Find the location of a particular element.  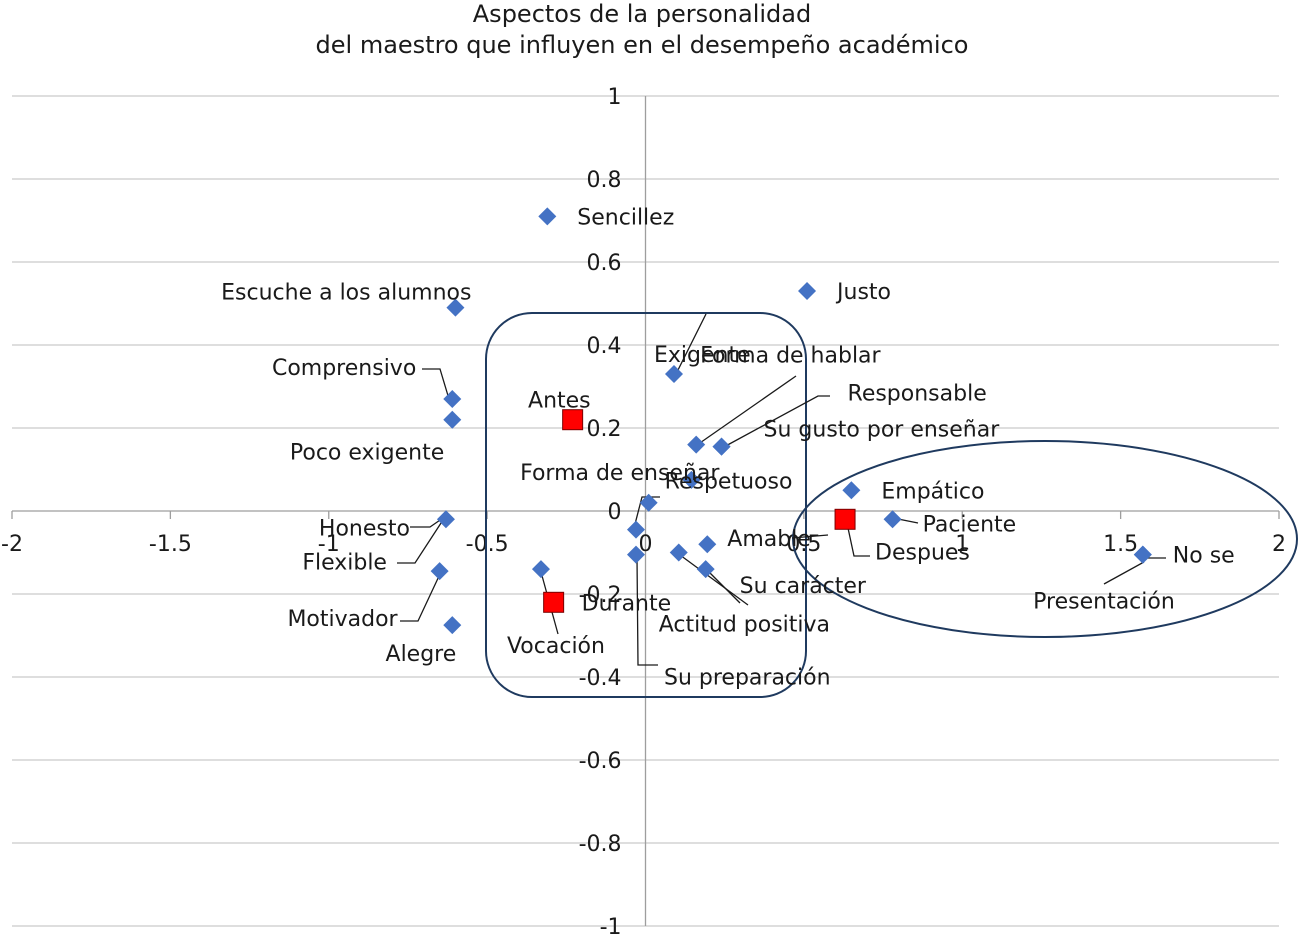

point-label-poco-exigente: Poco exigente is located at coordinates (367, 453).